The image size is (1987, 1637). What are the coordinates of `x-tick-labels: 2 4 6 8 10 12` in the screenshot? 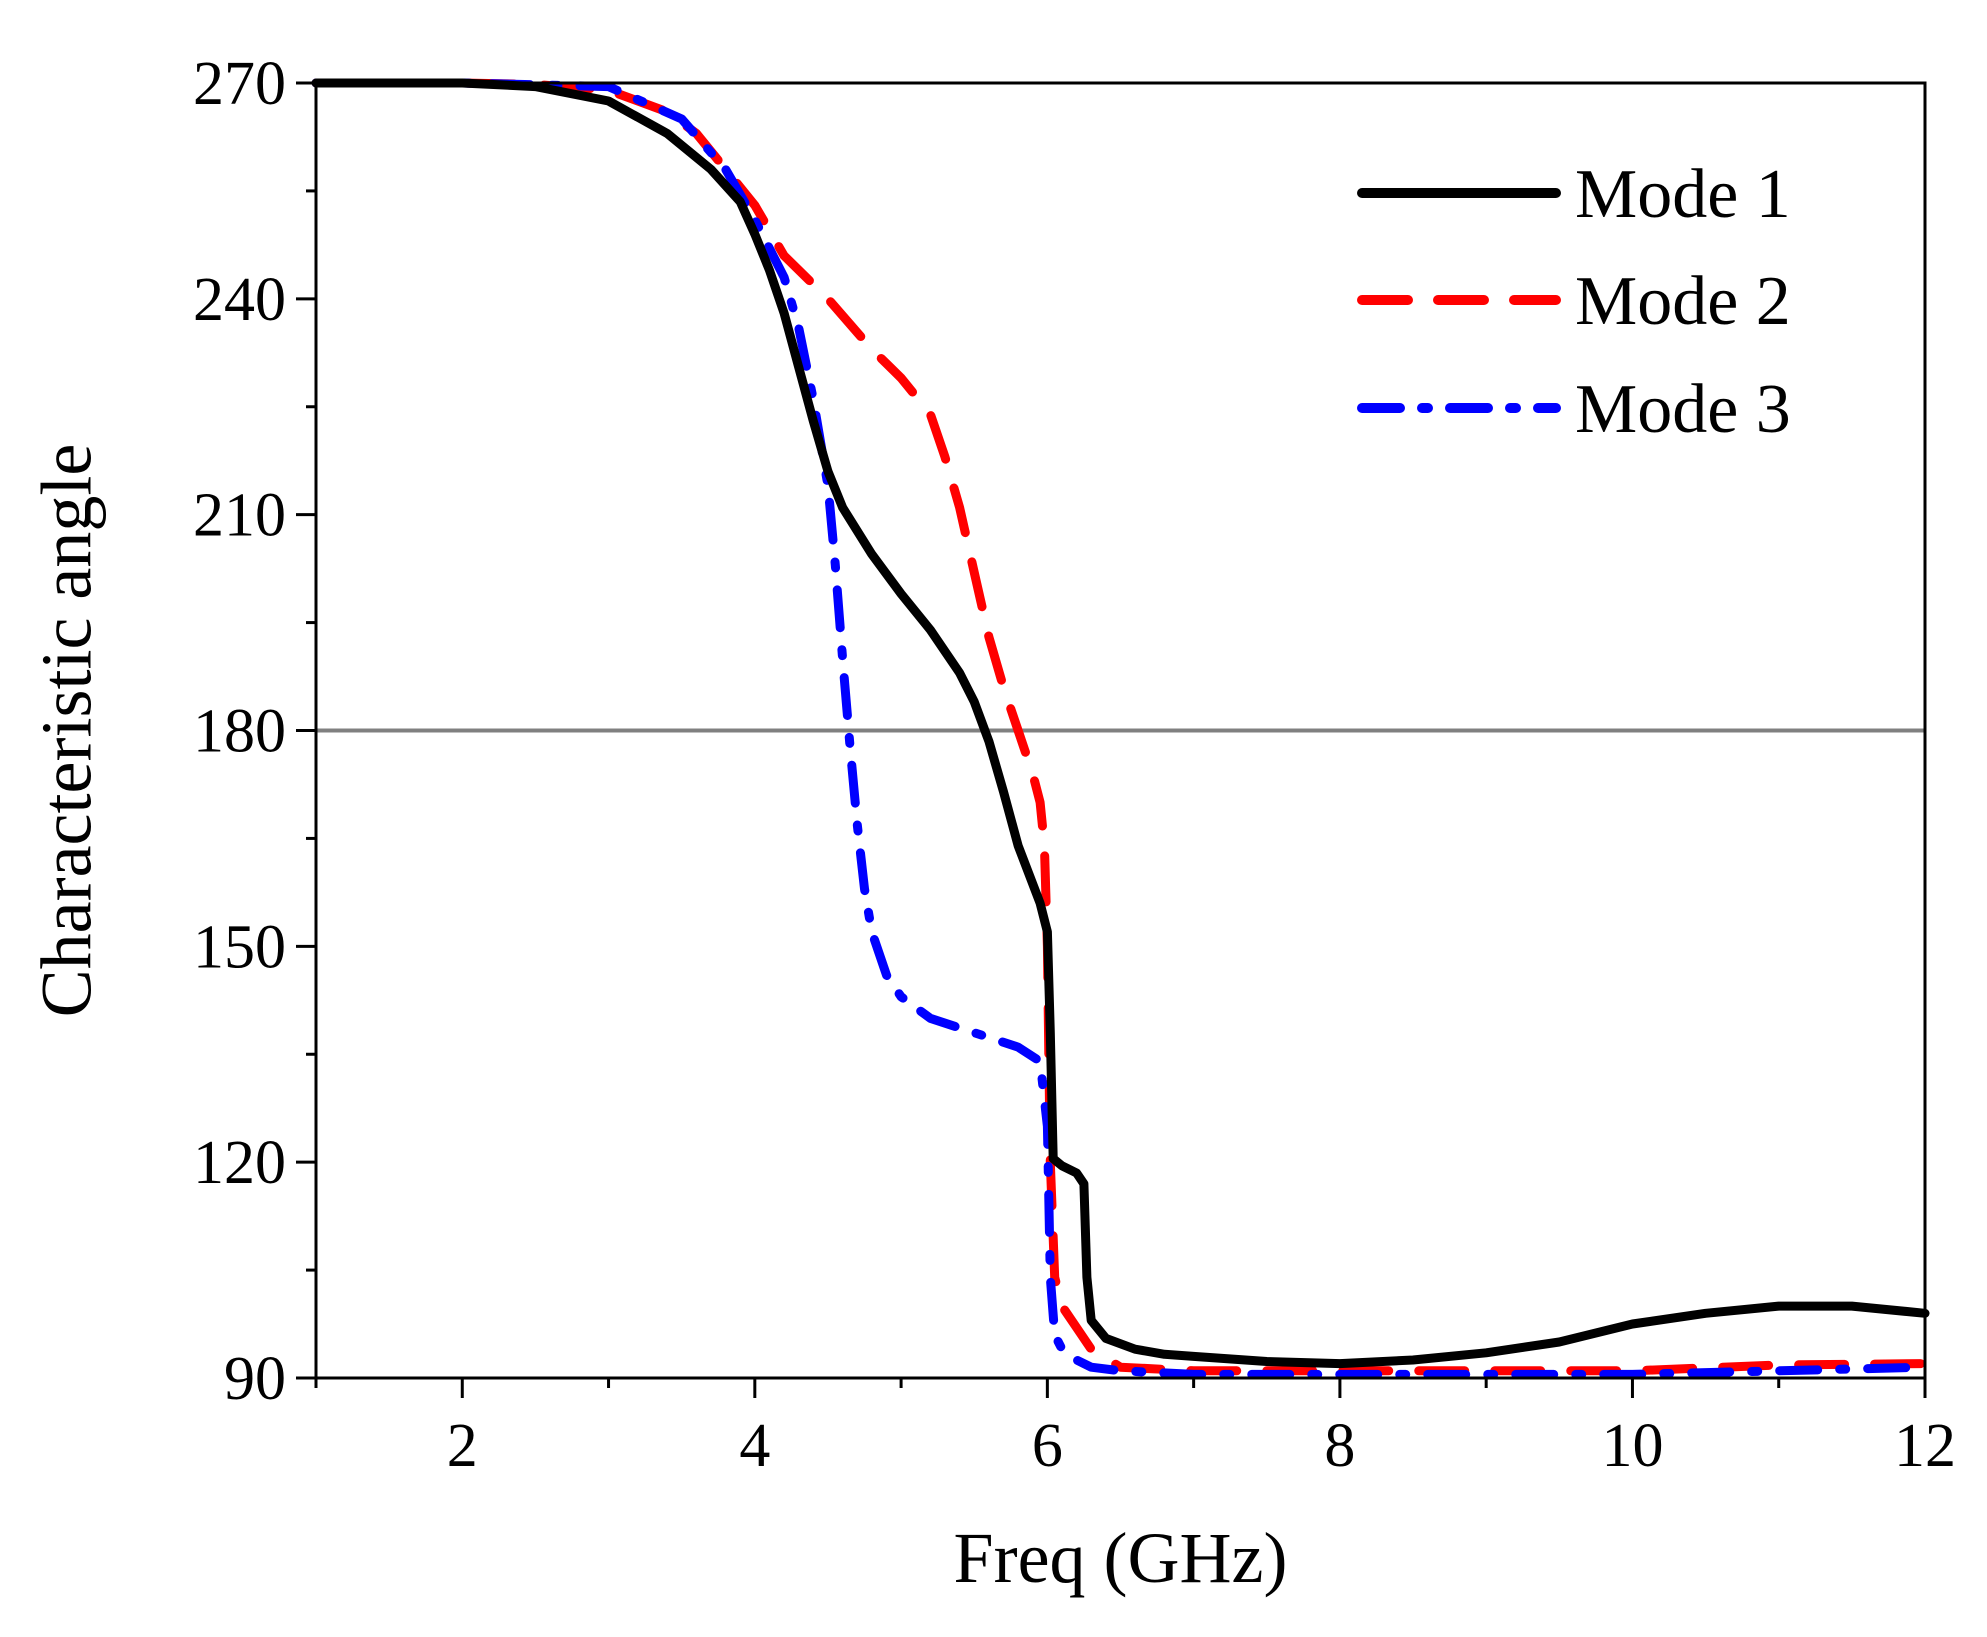 It's located at (1201, 1446).